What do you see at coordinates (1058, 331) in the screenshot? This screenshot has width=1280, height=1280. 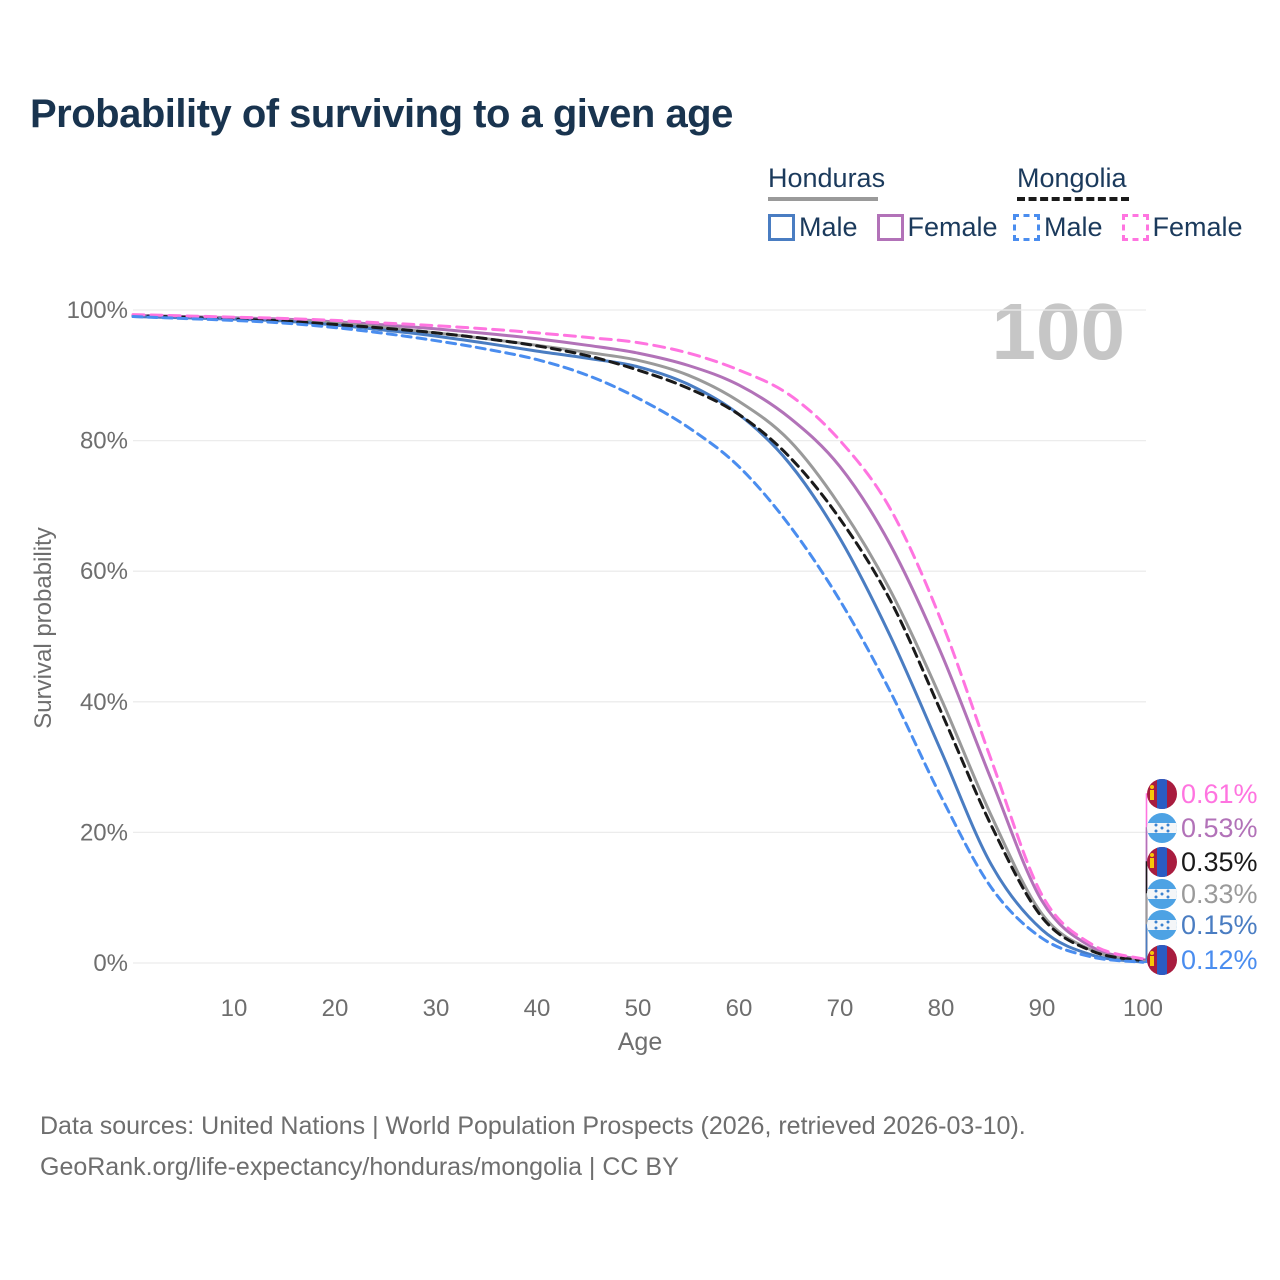 I see `age-watermark: 100` at bounding box center [1058, 331].